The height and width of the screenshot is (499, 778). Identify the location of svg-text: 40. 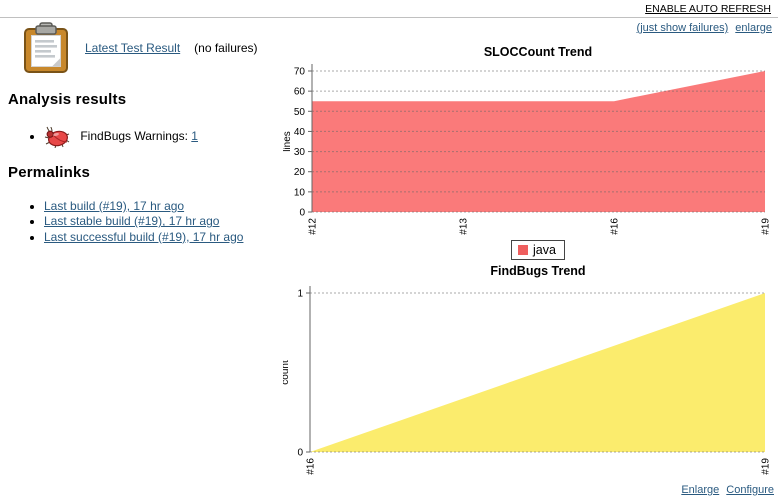
(300, 132).